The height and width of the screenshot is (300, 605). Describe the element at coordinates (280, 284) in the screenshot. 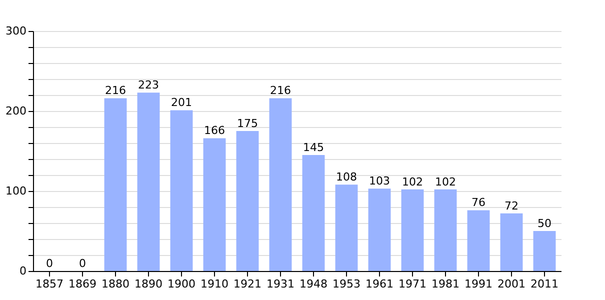

I see `x-tick-label: 1931` at that location.